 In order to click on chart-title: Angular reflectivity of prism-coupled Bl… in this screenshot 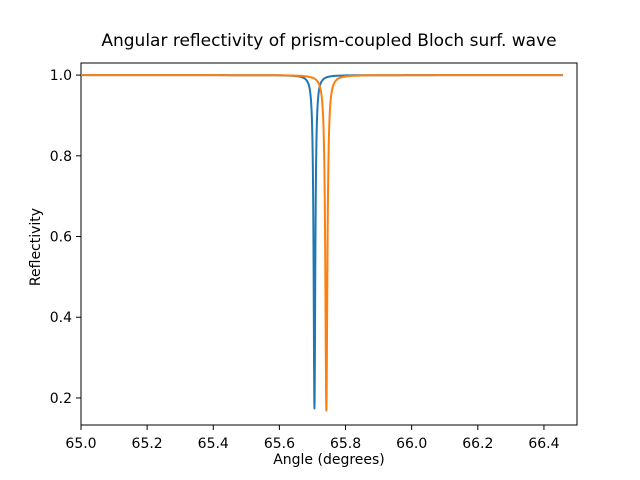, I will do `click(329, 41)`.